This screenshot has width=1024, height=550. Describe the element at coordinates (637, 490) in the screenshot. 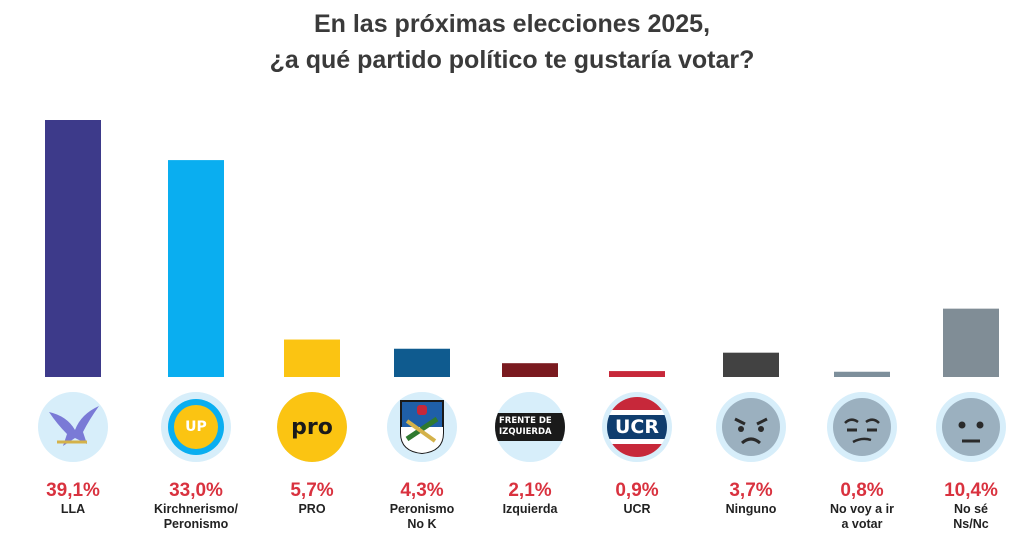

I see `data-label-5: 0,9%` at that location.